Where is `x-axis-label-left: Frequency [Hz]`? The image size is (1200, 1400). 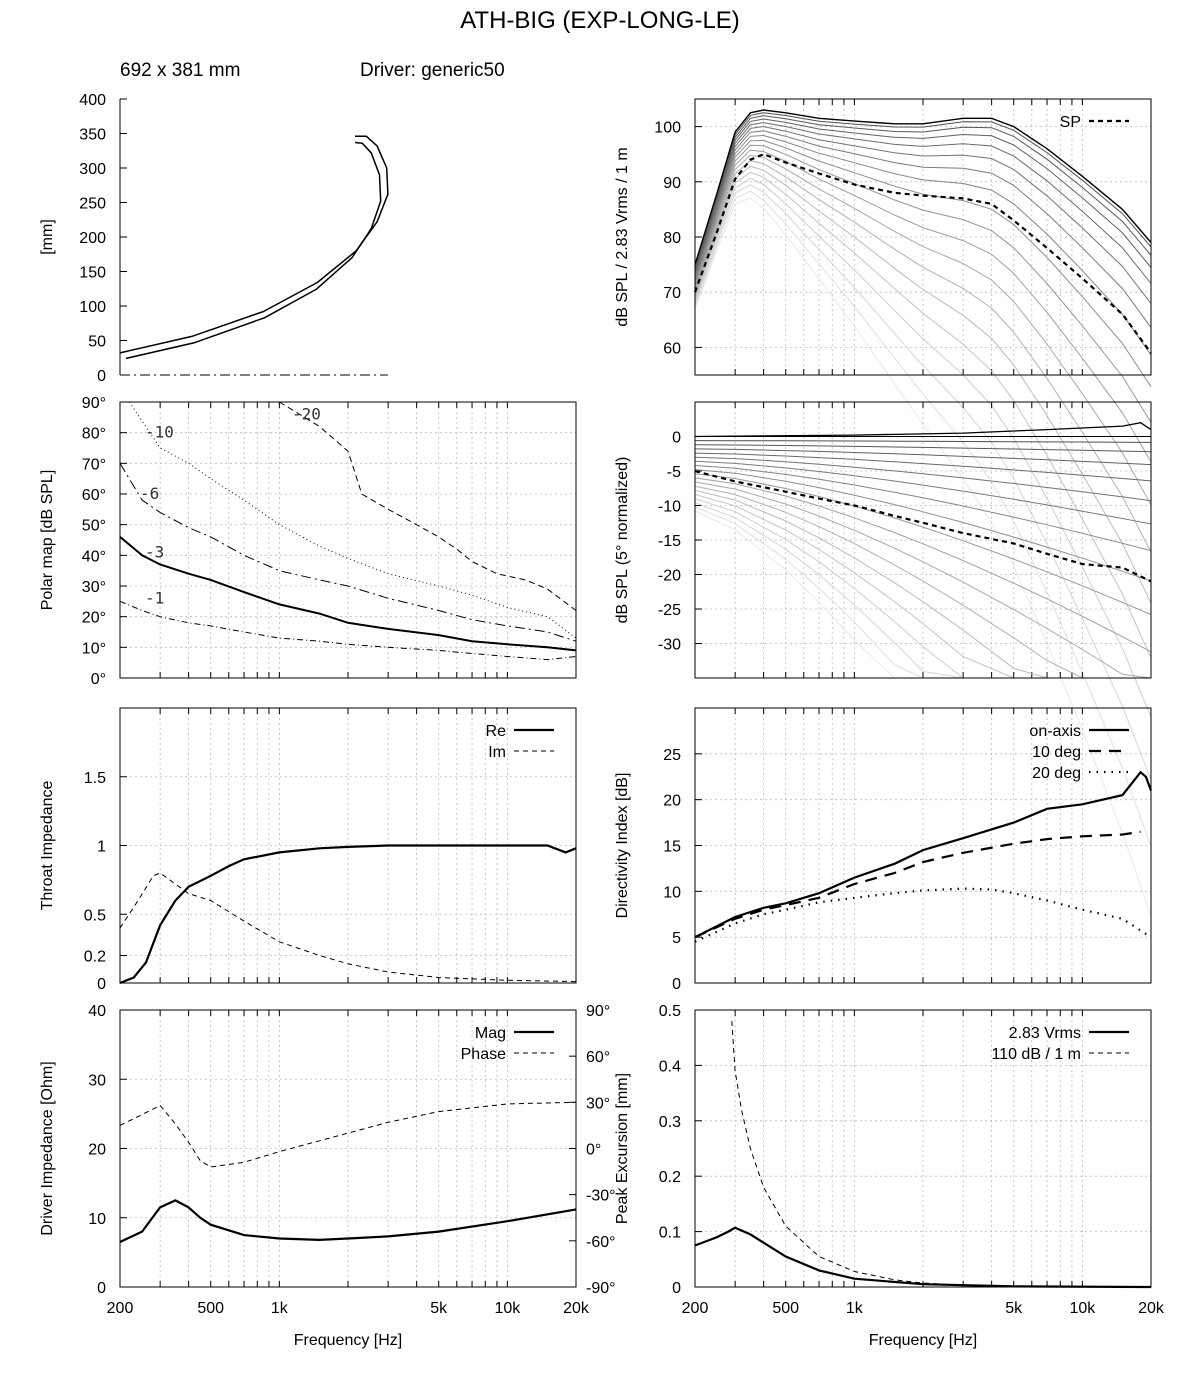
x-axis-label-left: Frequency [Hz] is located at coordinates (348, 1340).